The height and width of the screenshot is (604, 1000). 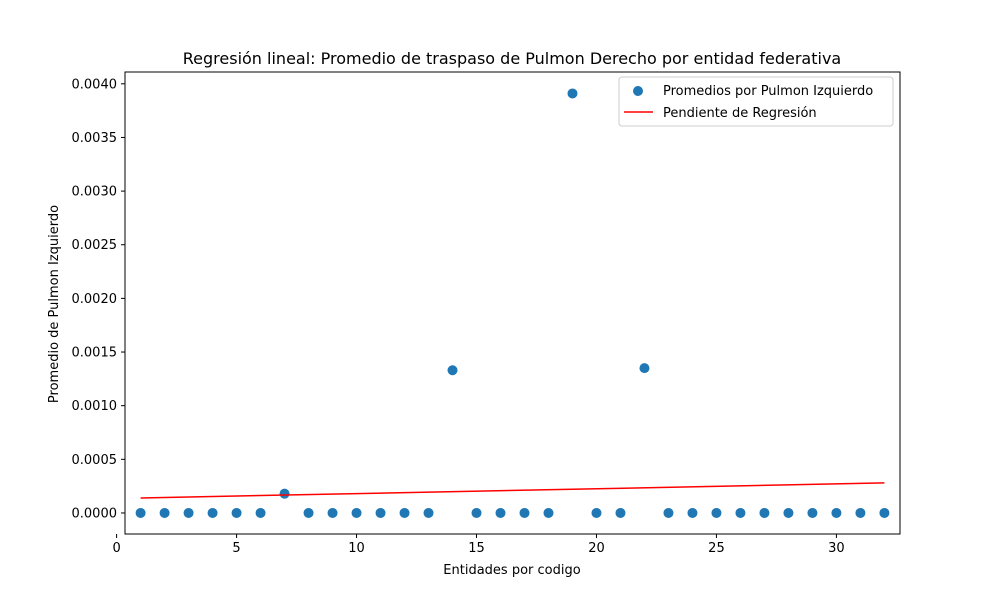 What do you see at coordinates (511, 570) in the screenshot?
I see `x-axis-label: Entidades por codigo` at bounding box center [511, 570].